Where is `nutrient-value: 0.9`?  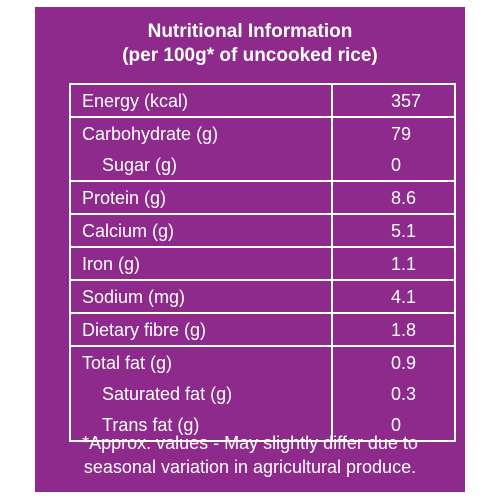 nutrient-value: 0.9 is located at coordinates (393, 361).